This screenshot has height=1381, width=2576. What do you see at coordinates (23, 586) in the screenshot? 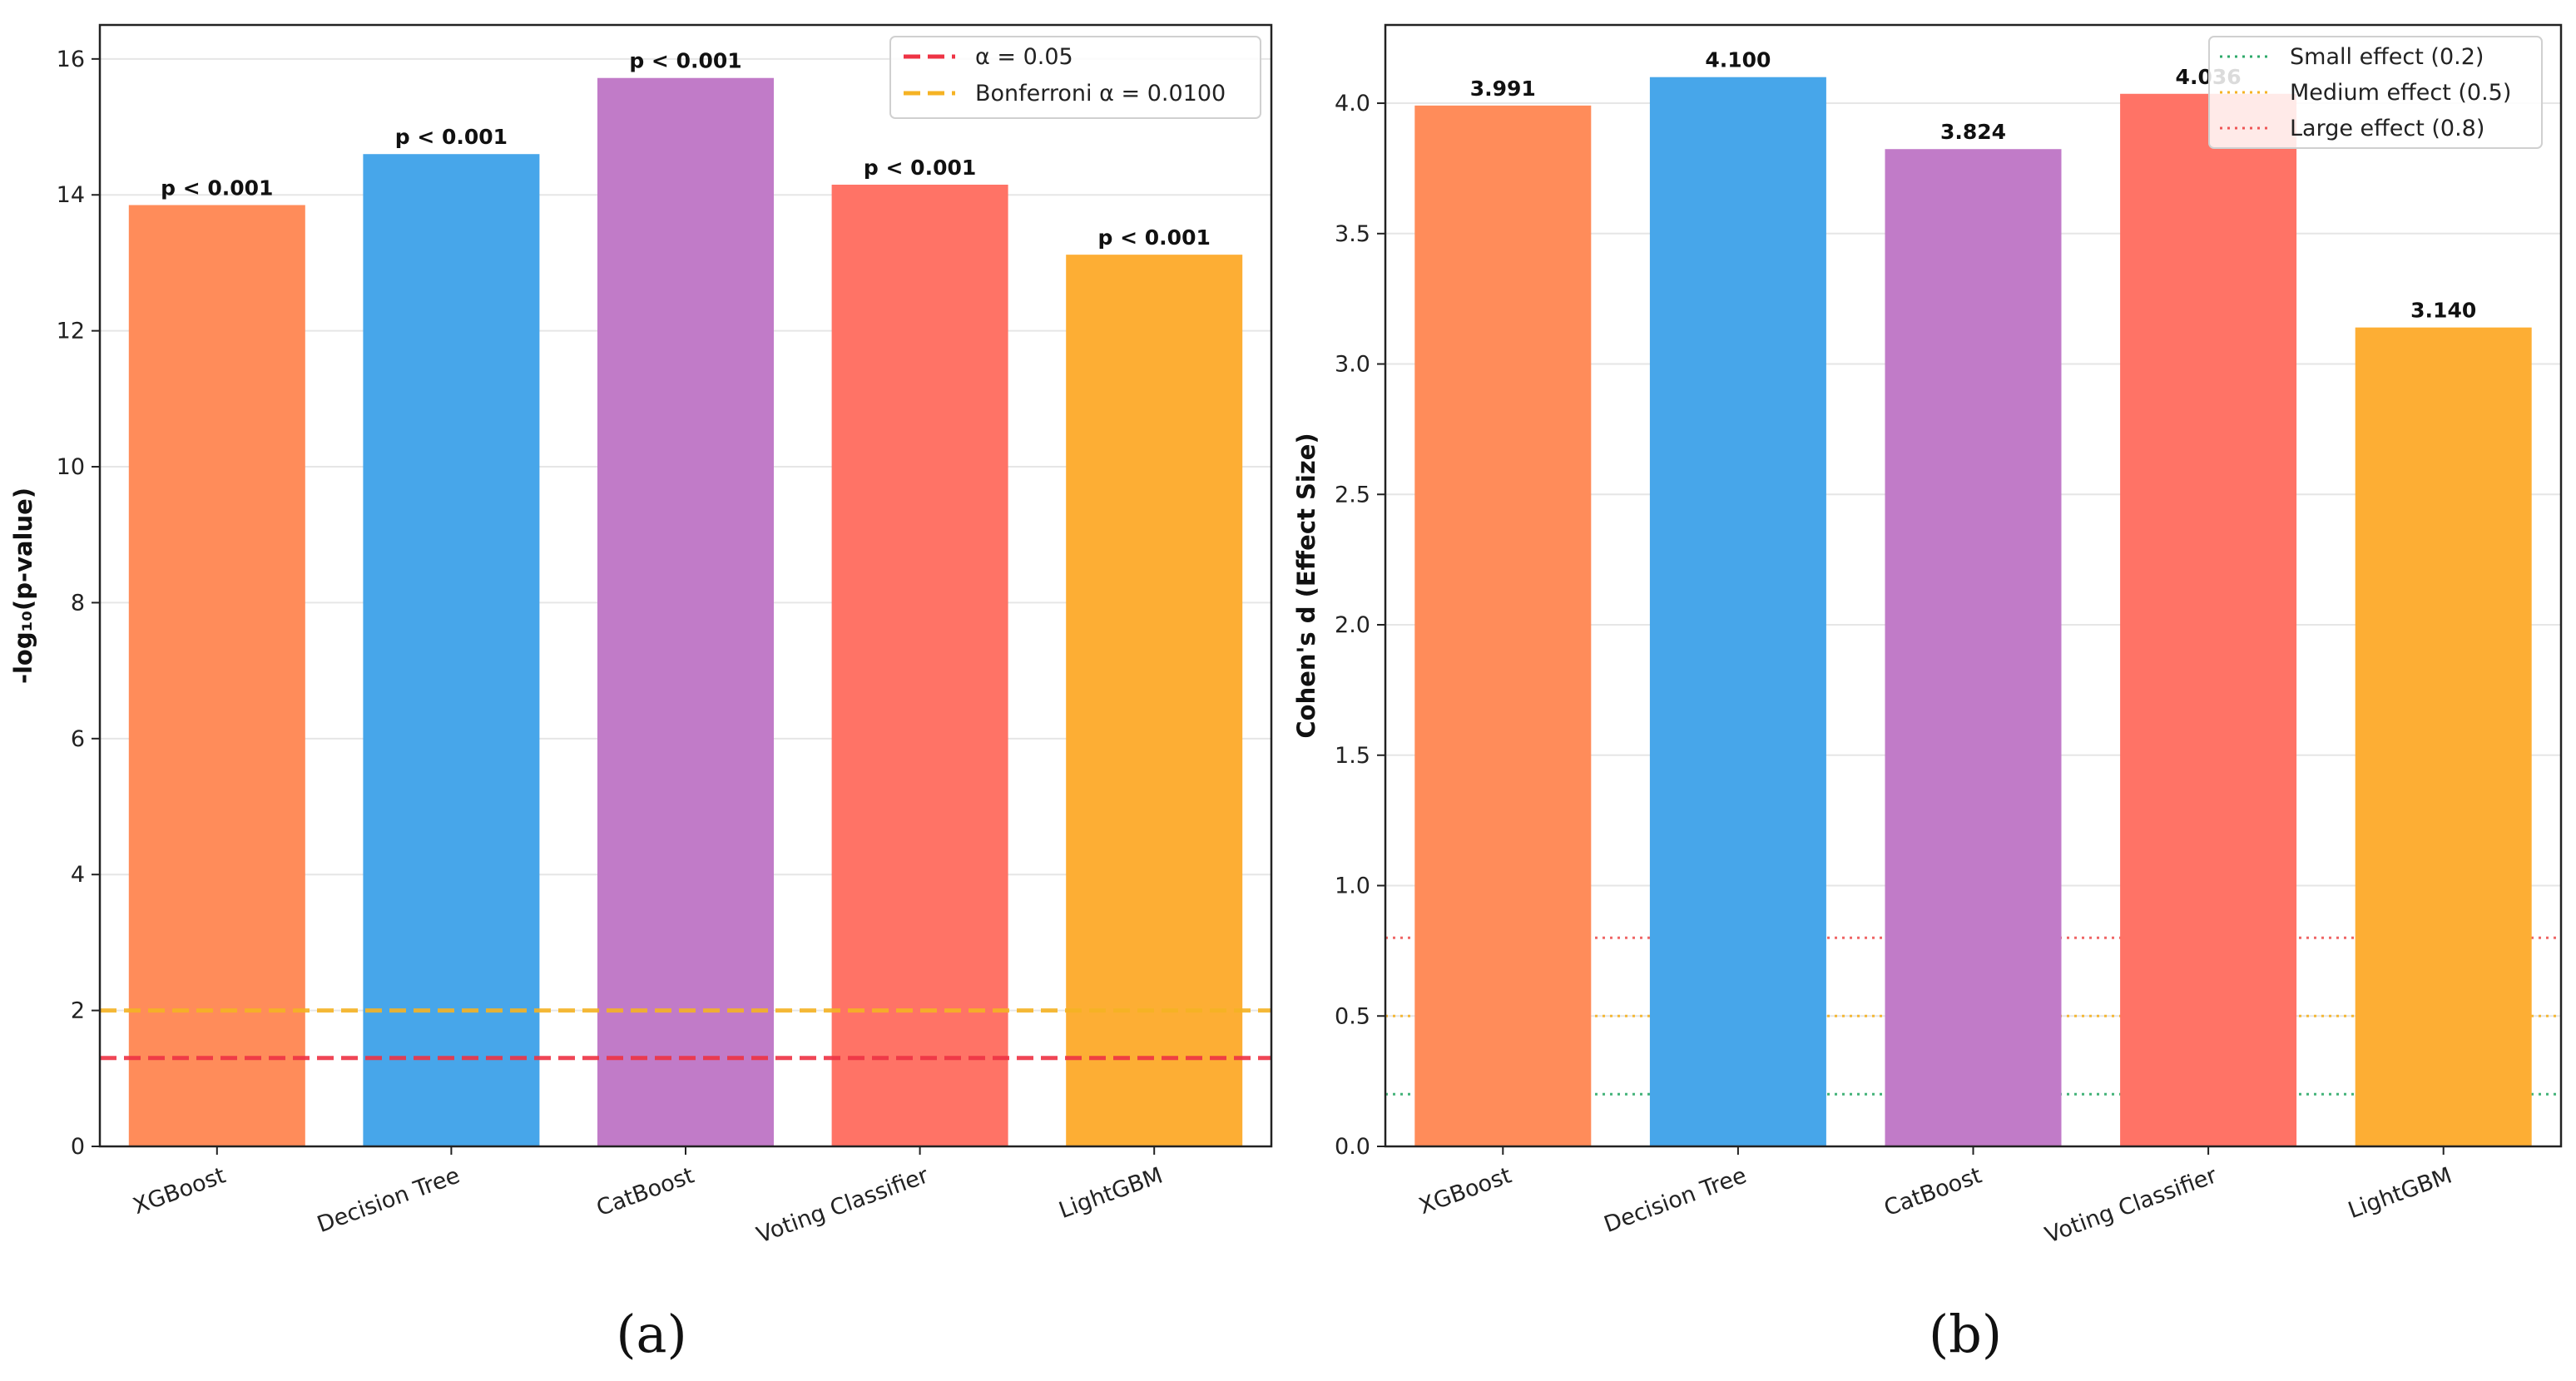
I see `y-axis-title: -log₁₀(p-value)` at bounding box center [23, 586].